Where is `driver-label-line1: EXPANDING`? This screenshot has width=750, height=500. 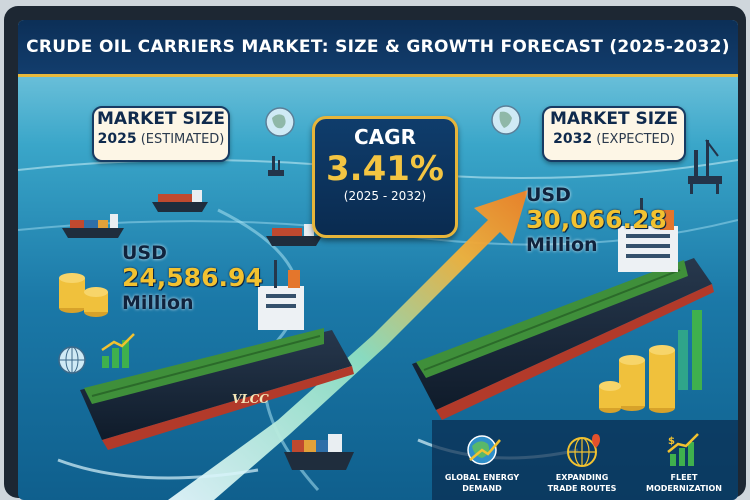 driver-label-line1: EXPANDING is located at coordinates (582, 477).